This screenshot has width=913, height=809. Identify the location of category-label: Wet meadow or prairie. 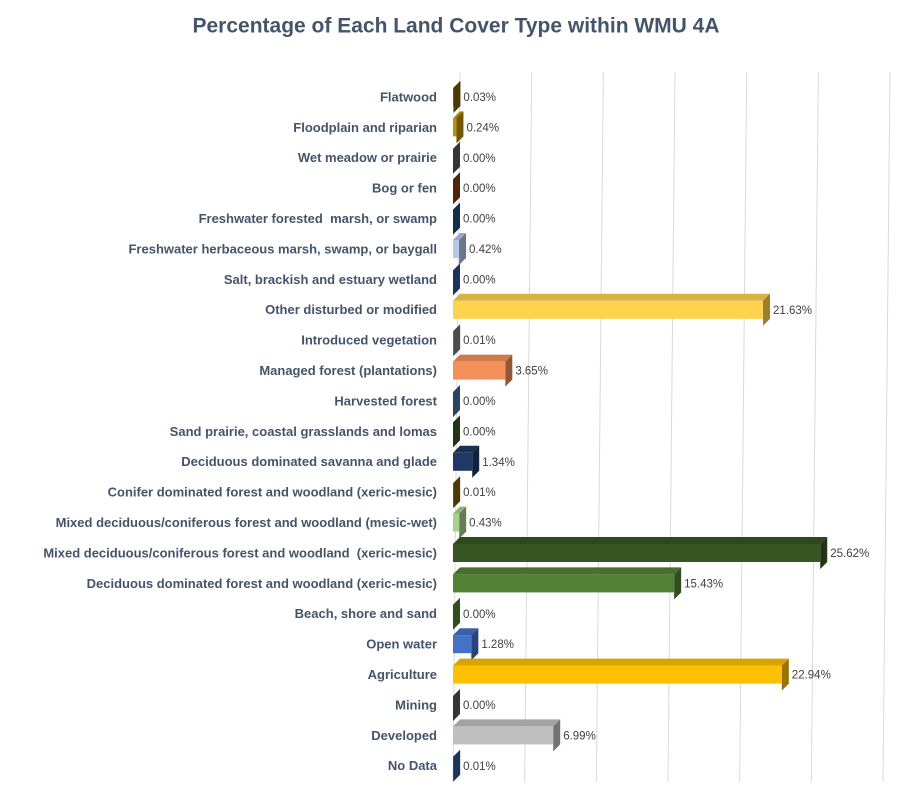
(367, 157).